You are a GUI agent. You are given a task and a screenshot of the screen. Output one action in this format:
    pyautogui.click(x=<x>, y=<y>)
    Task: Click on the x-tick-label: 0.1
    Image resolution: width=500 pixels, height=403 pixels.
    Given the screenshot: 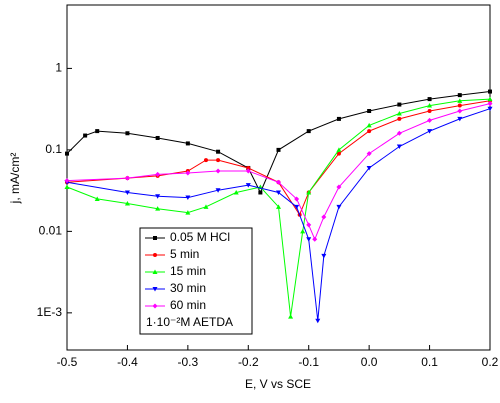 What is the action you would take?
    pyautogui.click(x=429, y=362)
    